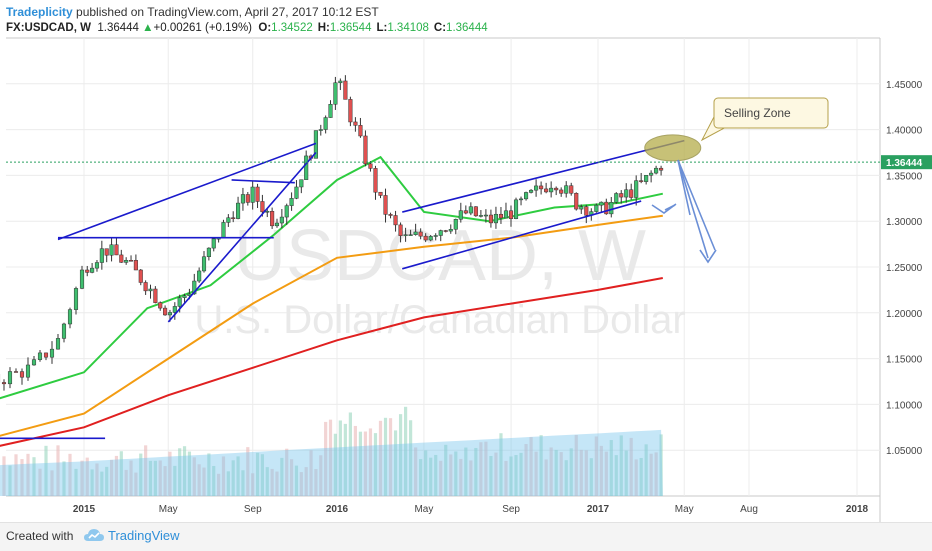  Describe the element at coordinates (771, 113) in the screenshot. I see `callout-box` at that location.